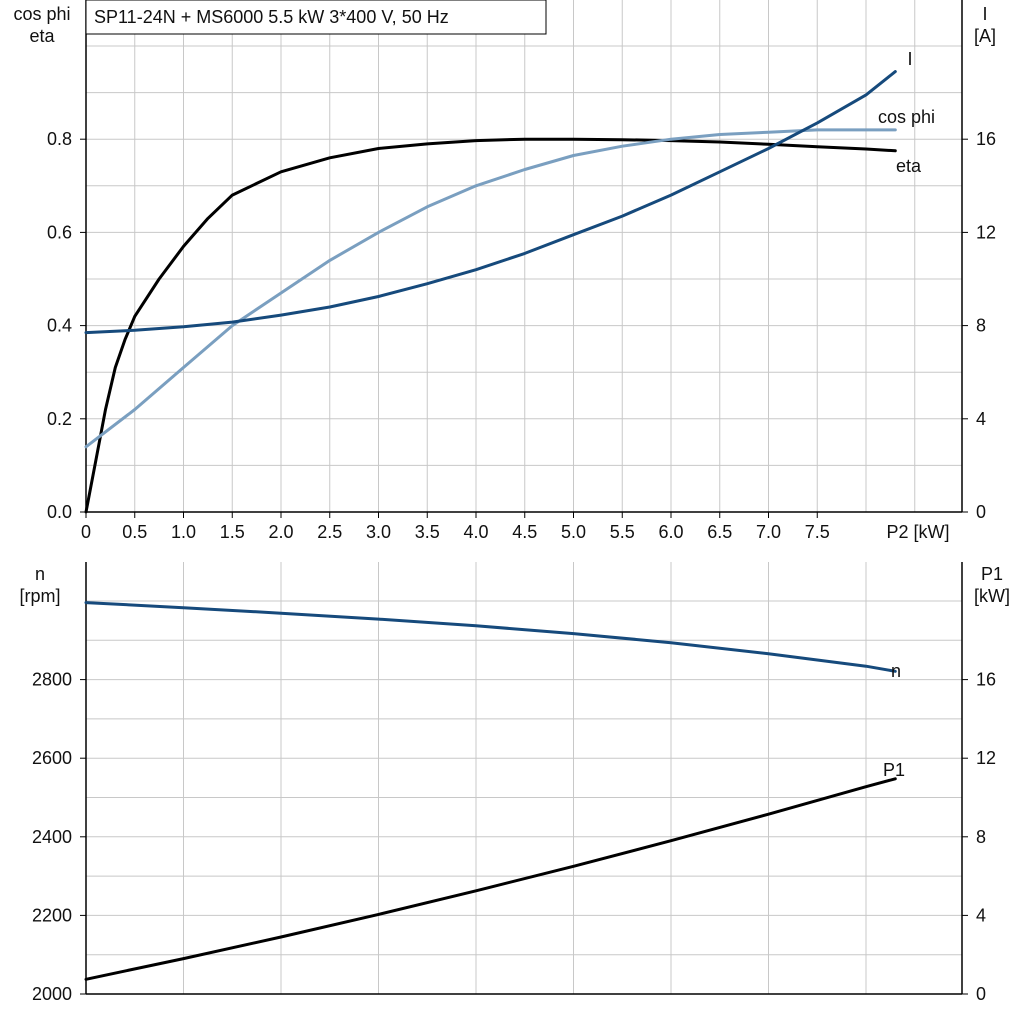 This screenshot has width=1024, height=1024. What do you see at coordinates (59, 512) in the screenshot?
I see `top-left-y-tick-label: 0.0` at bounding box center [59, 512].